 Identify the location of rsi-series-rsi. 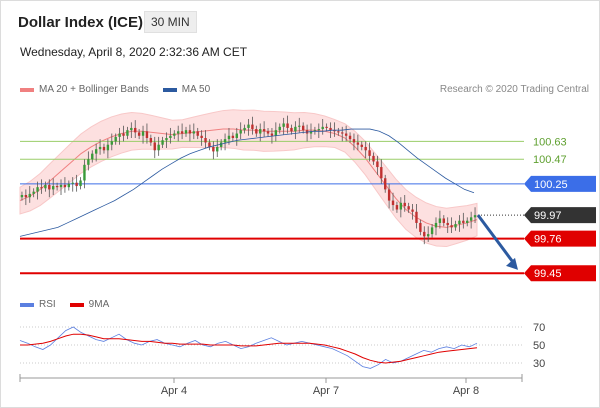
(248, 347).